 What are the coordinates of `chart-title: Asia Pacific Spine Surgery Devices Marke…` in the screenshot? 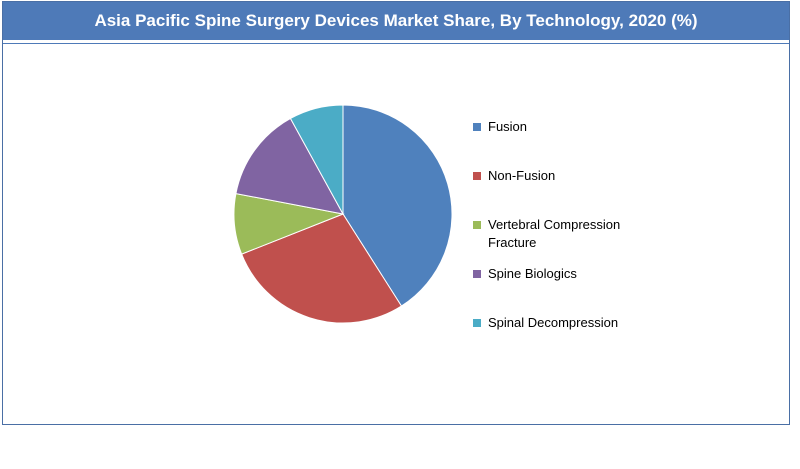 It's located at (396, 21).